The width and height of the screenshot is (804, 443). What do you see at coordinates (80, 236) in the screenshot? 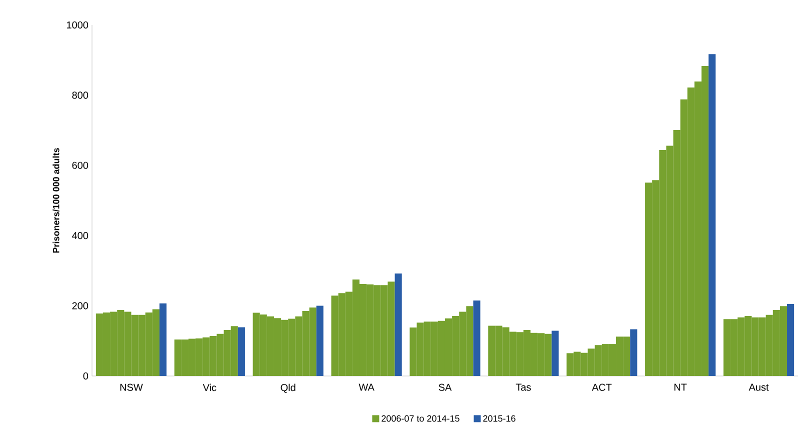
I see `y-tick-label: 400` at bounding box center [80, 236].